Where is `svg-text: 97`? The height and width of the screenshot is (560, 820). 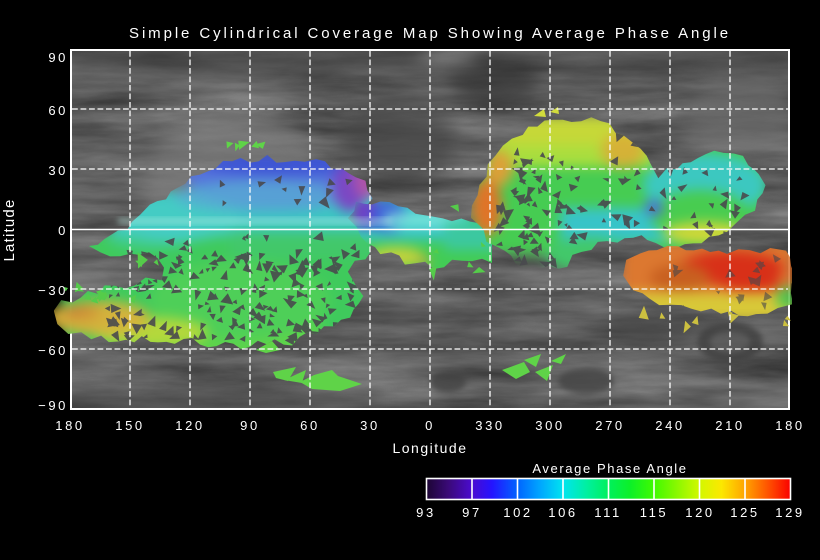 svg-text: 97 is located at coordinates (472, 512).